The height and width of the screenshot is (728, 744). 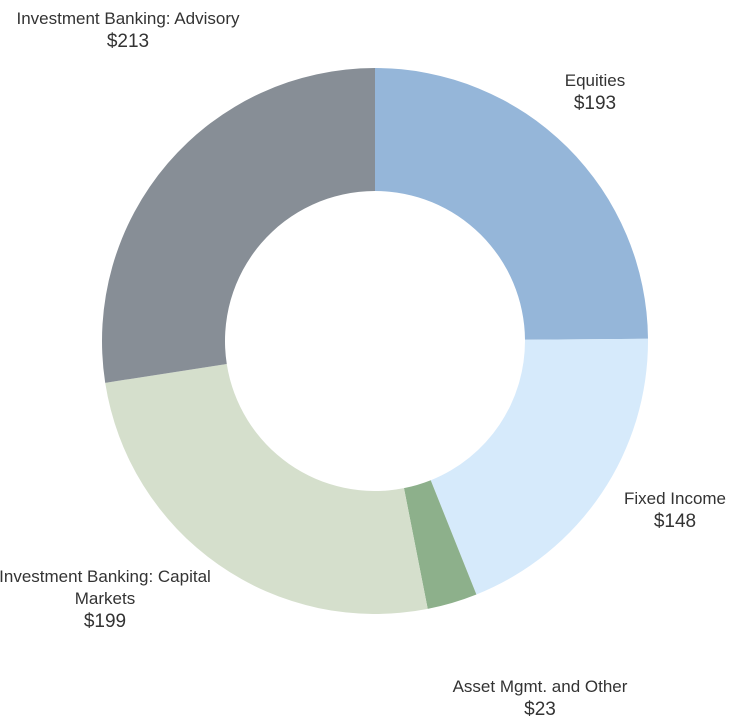 I want to click on segment-label: Investment Banking: Capital Markets $199, so click(x=107, y=600).